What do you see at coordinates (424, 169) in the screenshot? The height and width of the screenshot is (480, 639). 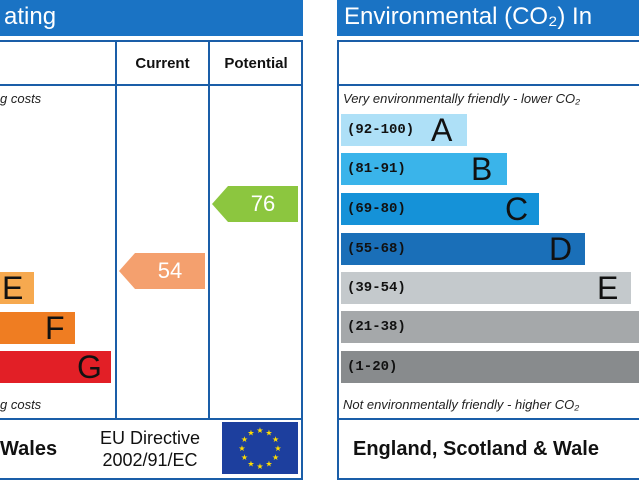 I see `environmental-band-2: (81-91) B` at bounding box center [424, 169].